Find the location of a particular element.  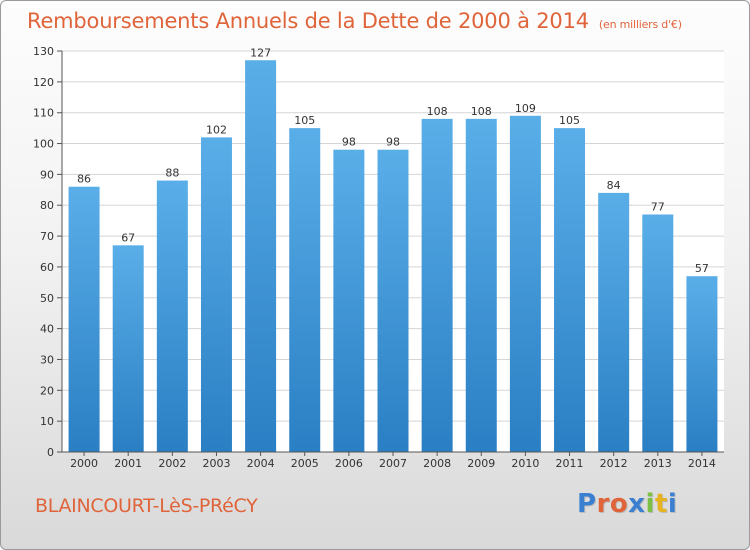

x-tick-label: 2014 is located at coordinates (702, 463).